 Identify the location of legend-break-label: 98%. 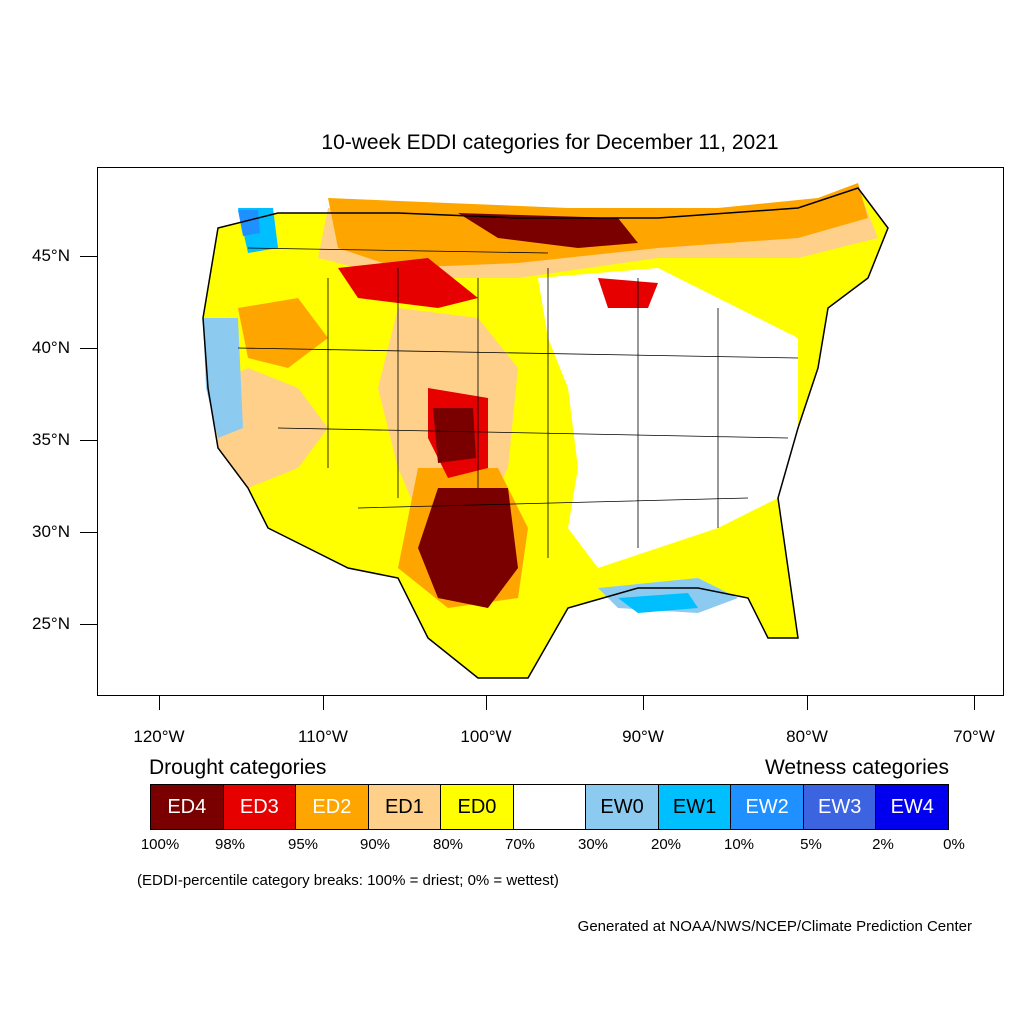
(230, 844).